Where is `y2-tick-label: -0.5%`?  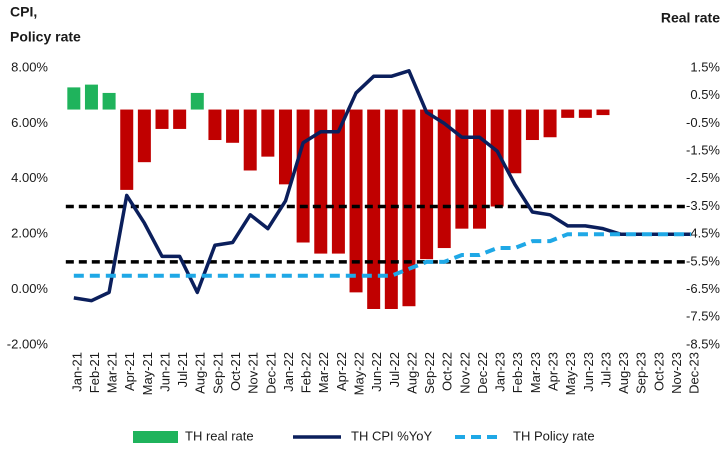 y2-tick-label: -0.5% is located at coordinates (703, 122).